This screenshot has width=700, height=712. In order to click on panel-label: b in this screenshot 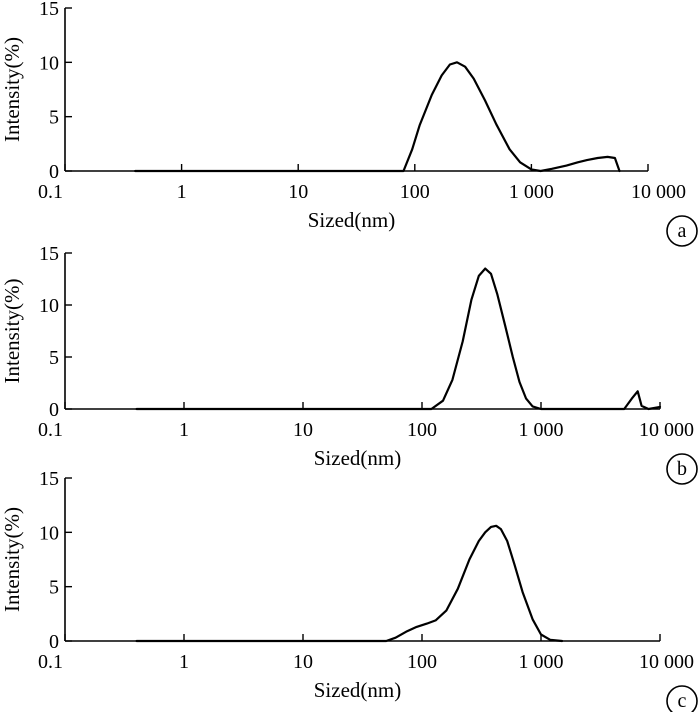, I will do `click(682, 469)`.